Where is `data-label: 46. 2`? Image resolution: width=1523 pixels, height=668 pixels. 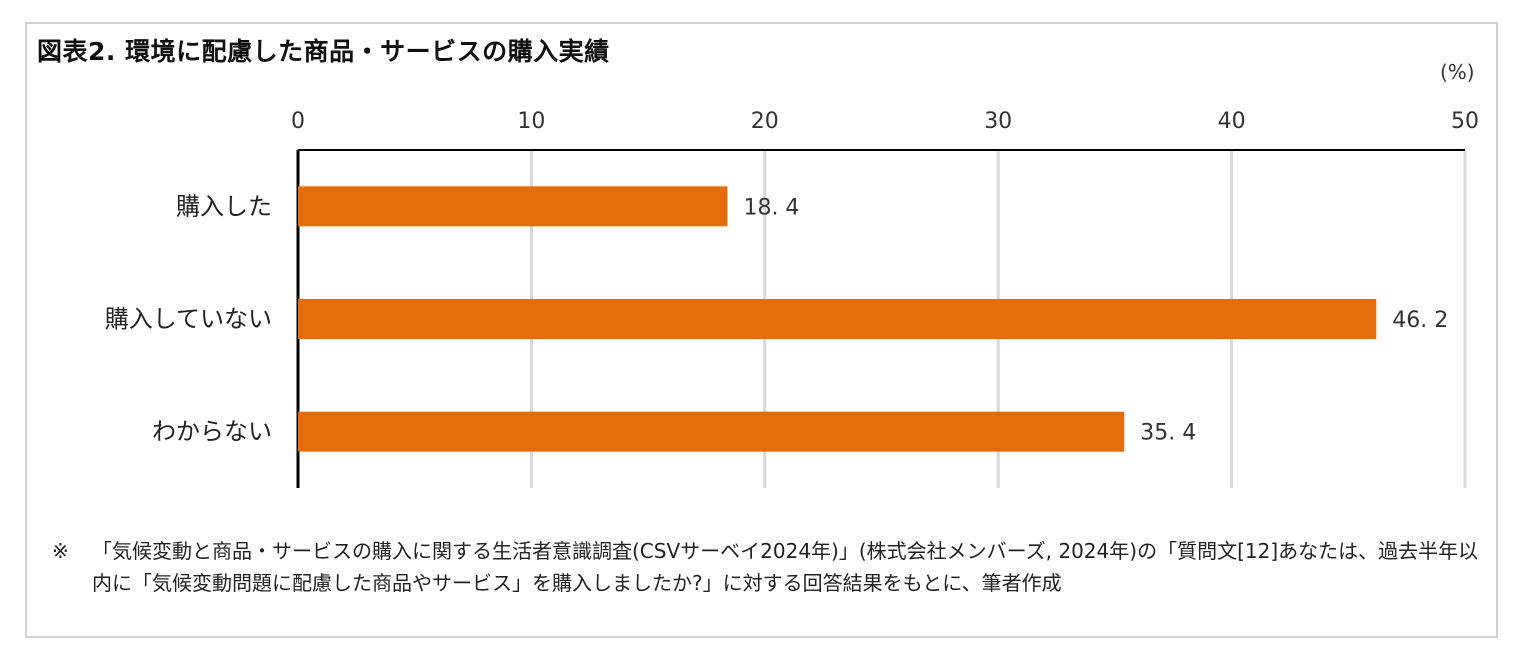
data-label: 46. 2 is located at coordinates (1420, 320).